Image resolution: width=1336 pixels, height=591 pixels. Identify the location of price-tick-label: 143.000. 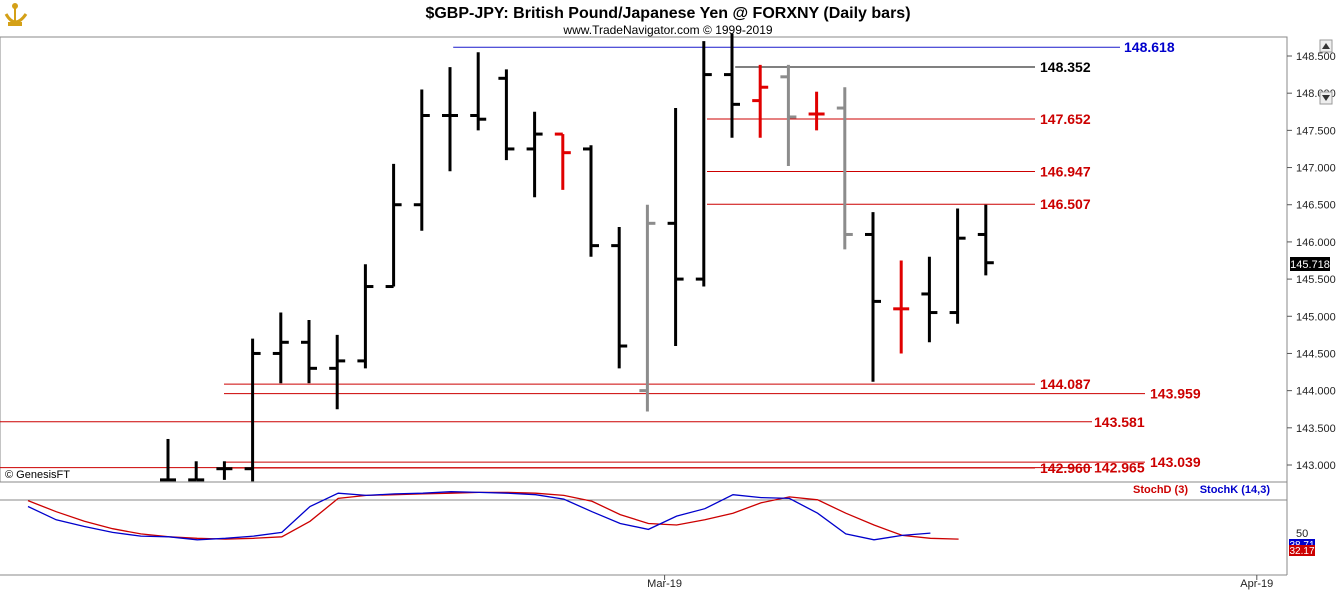
(1316, 466).